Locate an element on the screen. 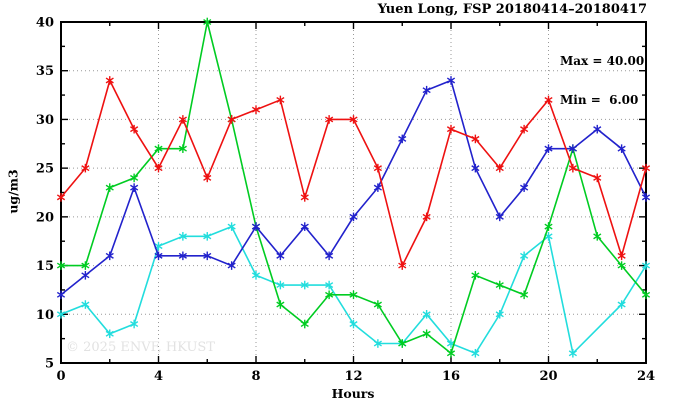 The image size is (674, 409). y-tick-label: 25 is located at coordinates (45, 169).